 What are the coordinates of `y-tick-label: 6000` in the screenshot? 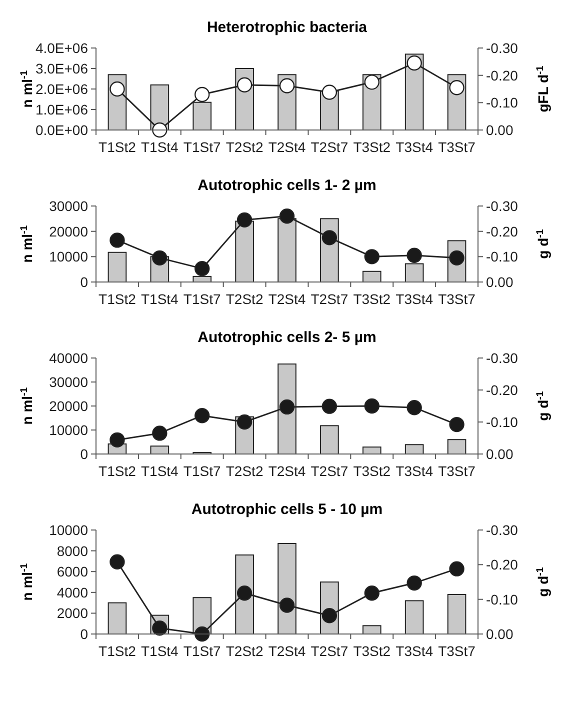 It's located at (72, 572).